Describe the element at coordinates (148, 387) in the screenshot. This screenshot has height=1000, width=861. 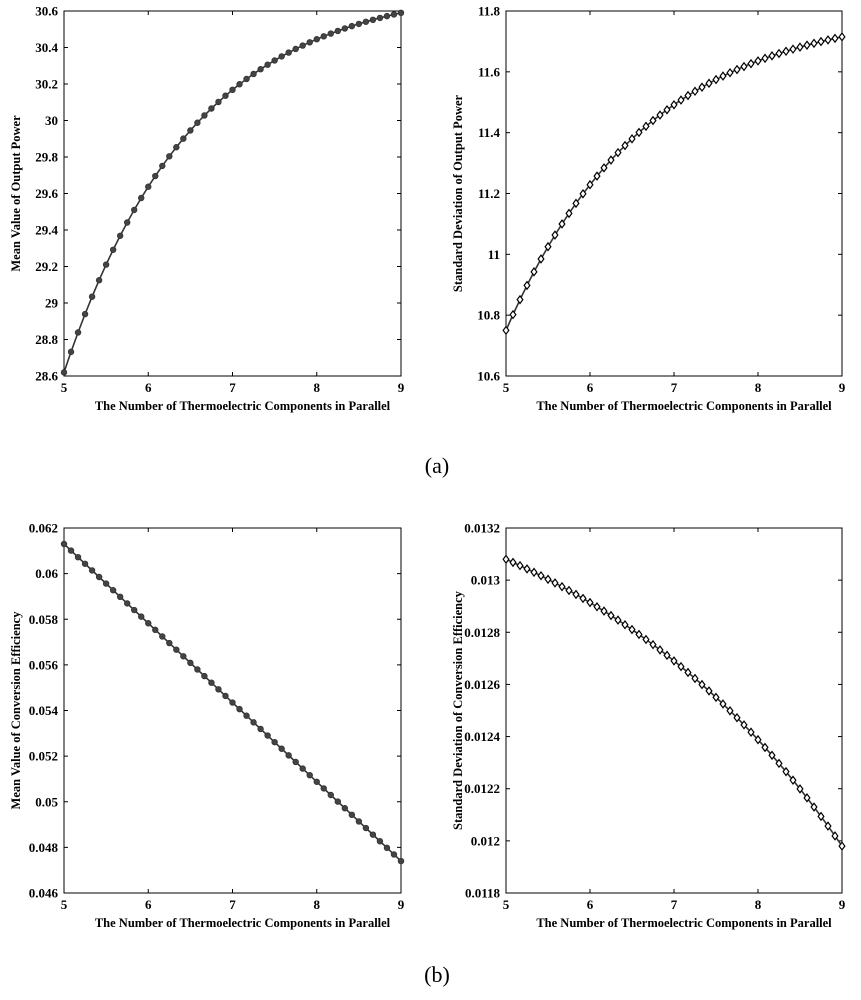
I see `x-tick-label: 6` at that location.